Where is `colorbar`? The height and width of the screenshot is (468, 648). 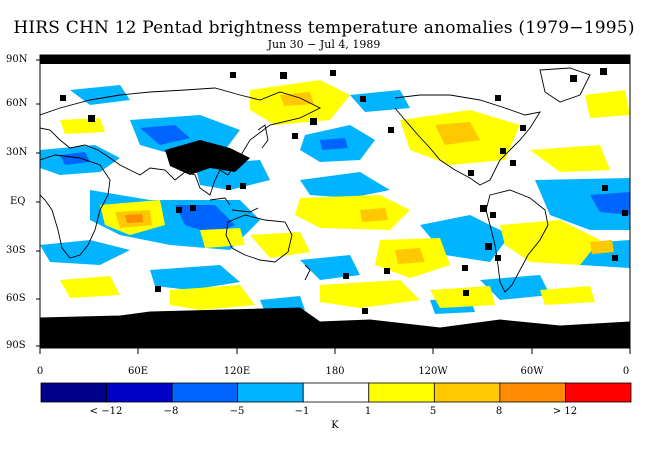 colorbar is located at coordinates (336, 392).